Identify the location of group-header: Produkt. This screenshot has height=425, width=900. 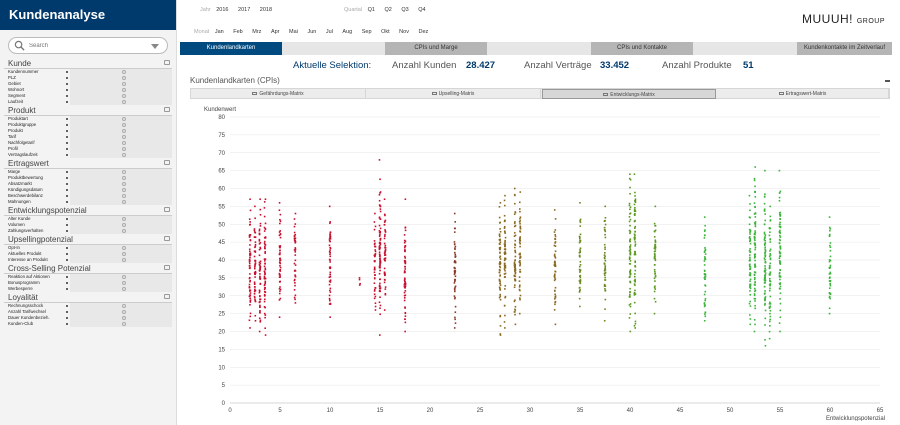
(88, 110).